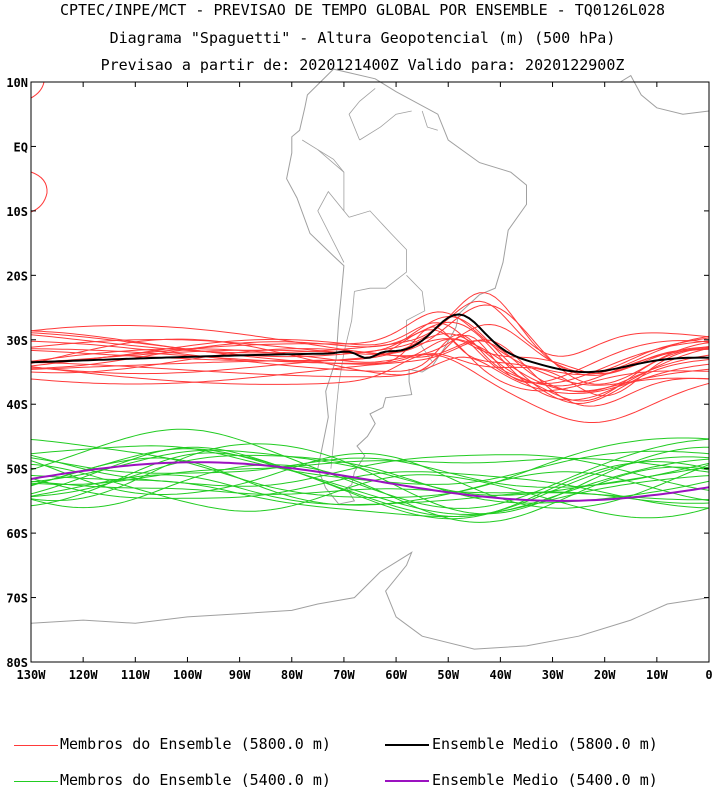 This screenshot has height=792, width=725. I want to click on lon-tick-label: 120W, so click(84, 675).